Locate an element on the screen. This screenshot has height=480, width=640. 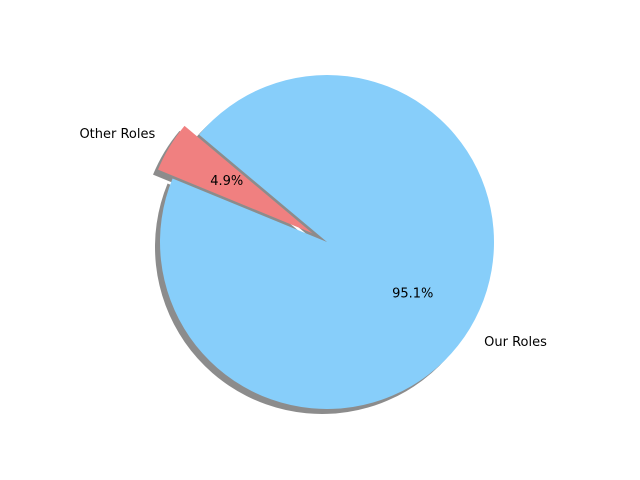
slice-label-other-roles: Other Roles is located at coordinates (117, 134).